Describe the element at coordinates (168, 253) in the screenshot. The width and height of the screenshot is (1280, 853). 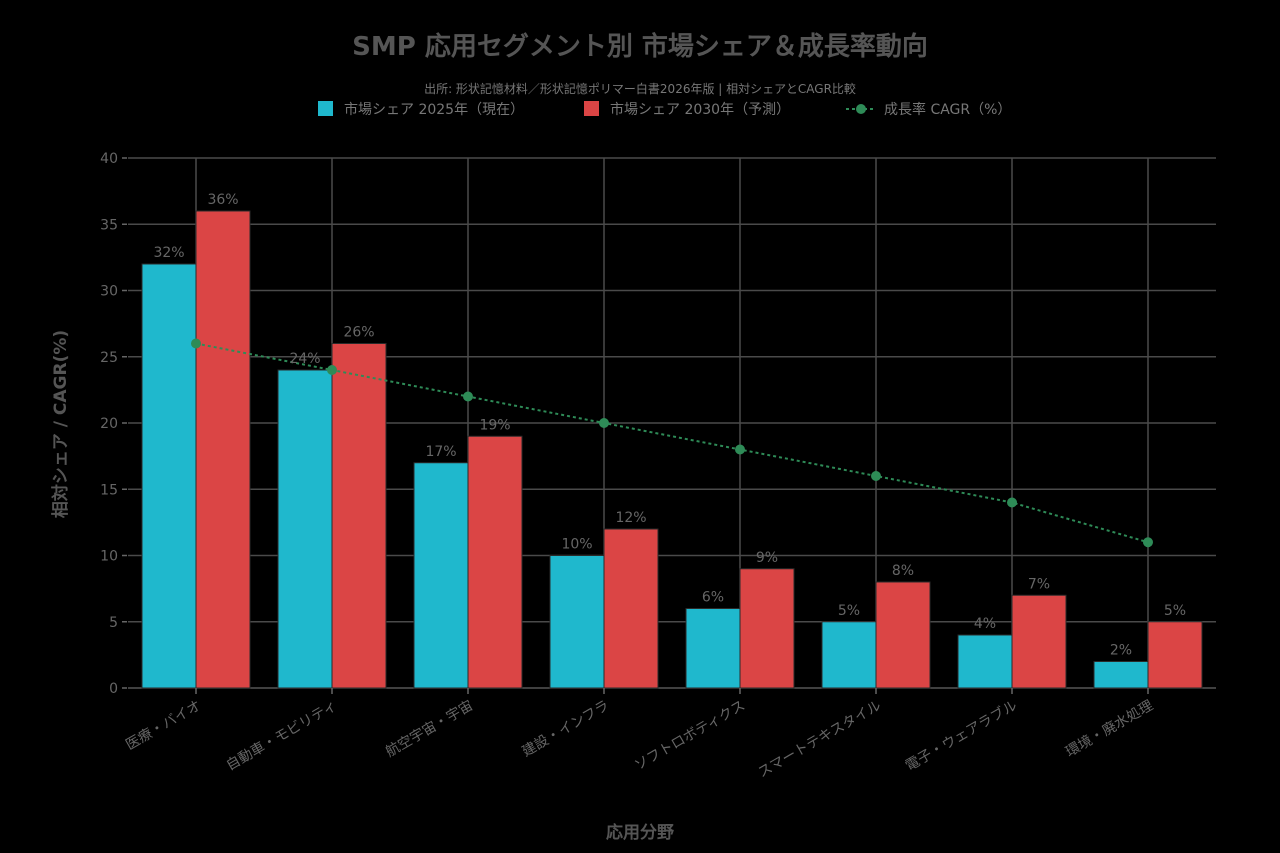
I see `data-label-2025-0: 32%` at that location.